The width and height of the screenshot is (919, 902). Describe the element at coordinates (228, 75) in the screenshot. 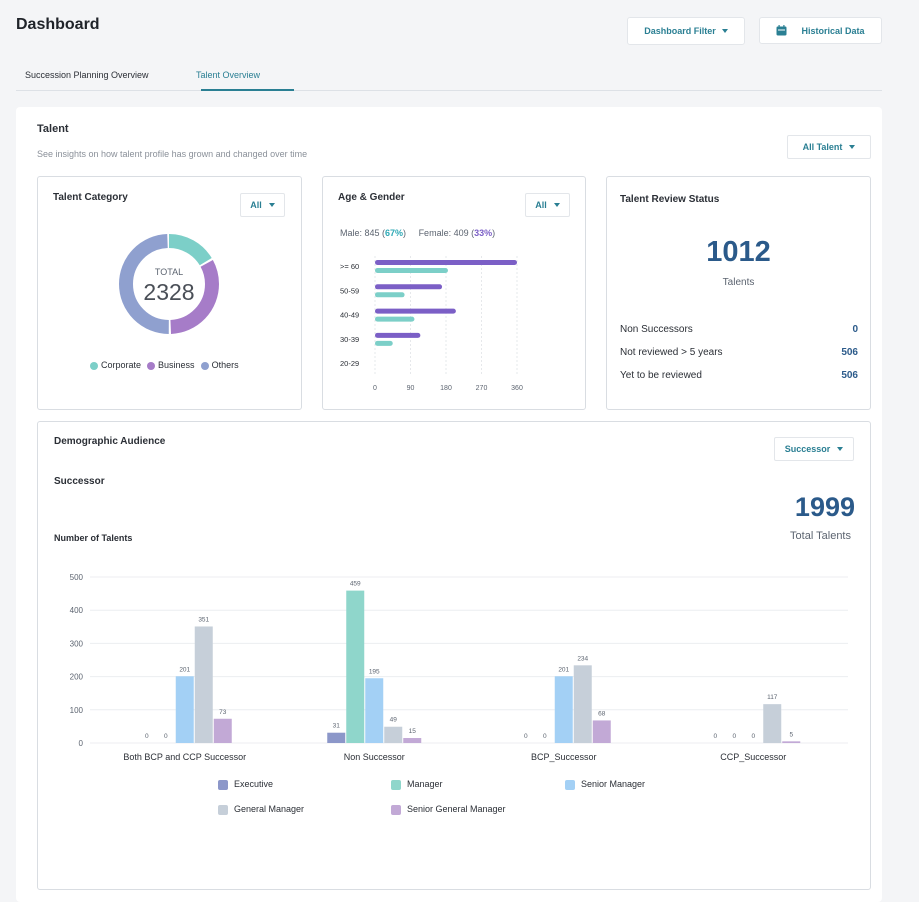

I see `tab-talent-overview: Talent Overview` at that location.